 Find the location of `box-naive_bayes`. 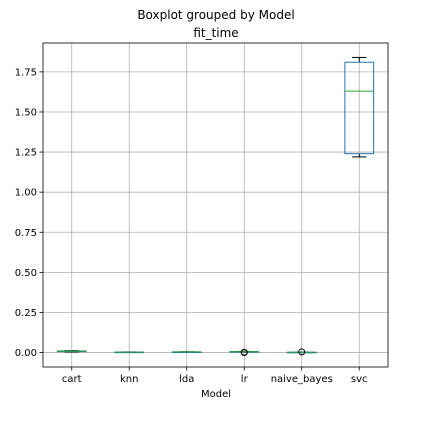

box-naive_bayes is located at coordinates (301, 352).